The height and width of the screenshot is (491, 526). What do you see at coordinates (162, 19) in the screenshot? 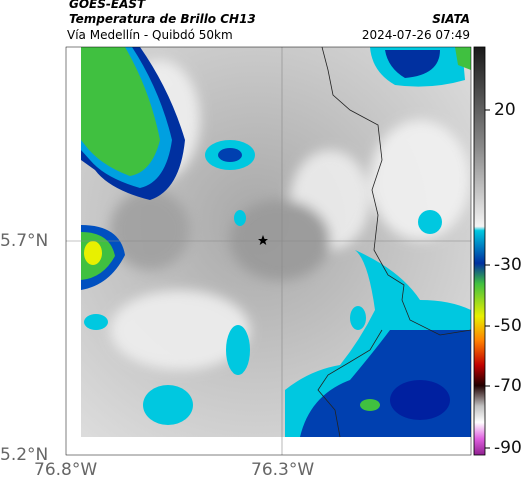
I see `variable-title: Temperatura de Brillo CH13` at bounding box center [162, 19].